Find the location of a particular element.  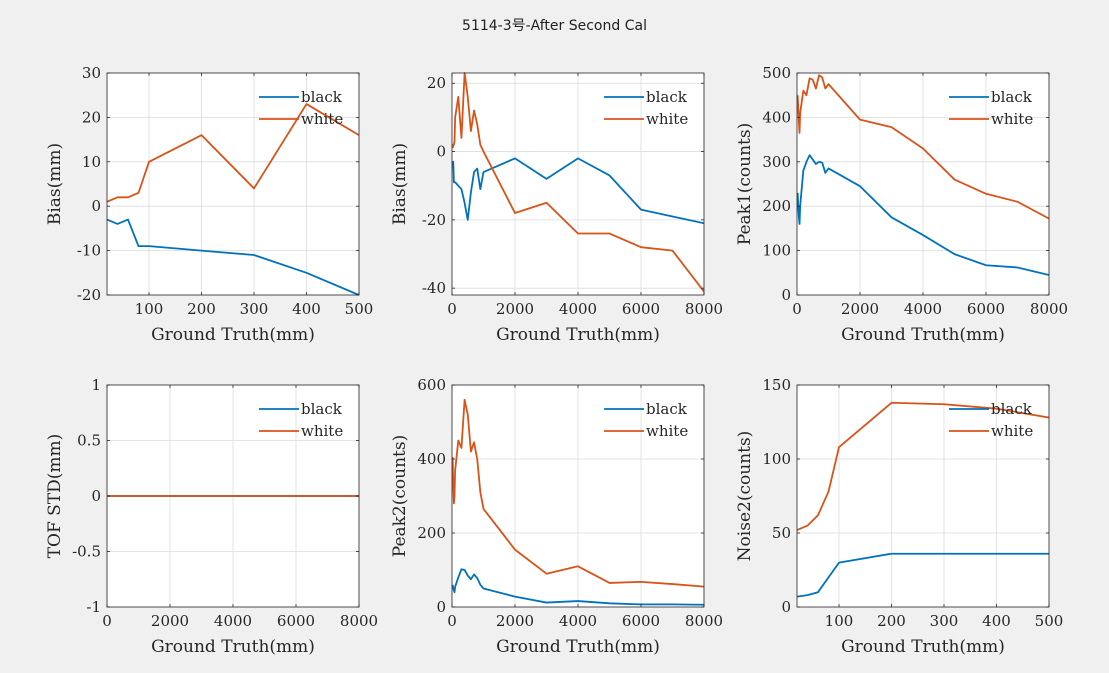

y-axis-label: TOF STD(mm) is located at coordinates (55, 496).